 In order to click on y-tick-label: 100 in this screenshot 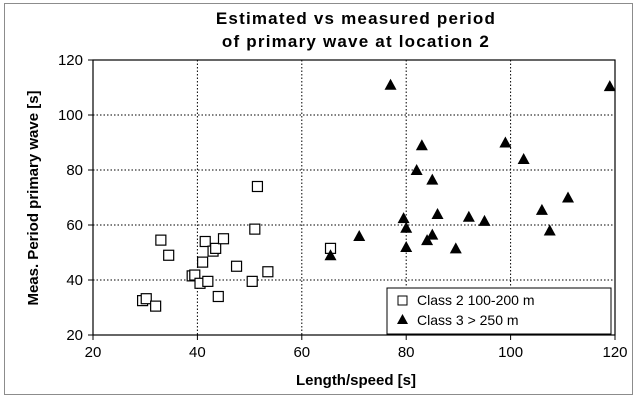, I will do `click(70, 115)`.